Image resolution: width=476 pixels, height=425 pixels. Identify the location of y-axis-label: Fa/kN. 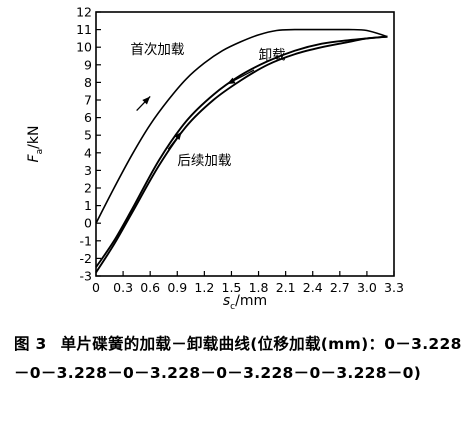
(35, 144).